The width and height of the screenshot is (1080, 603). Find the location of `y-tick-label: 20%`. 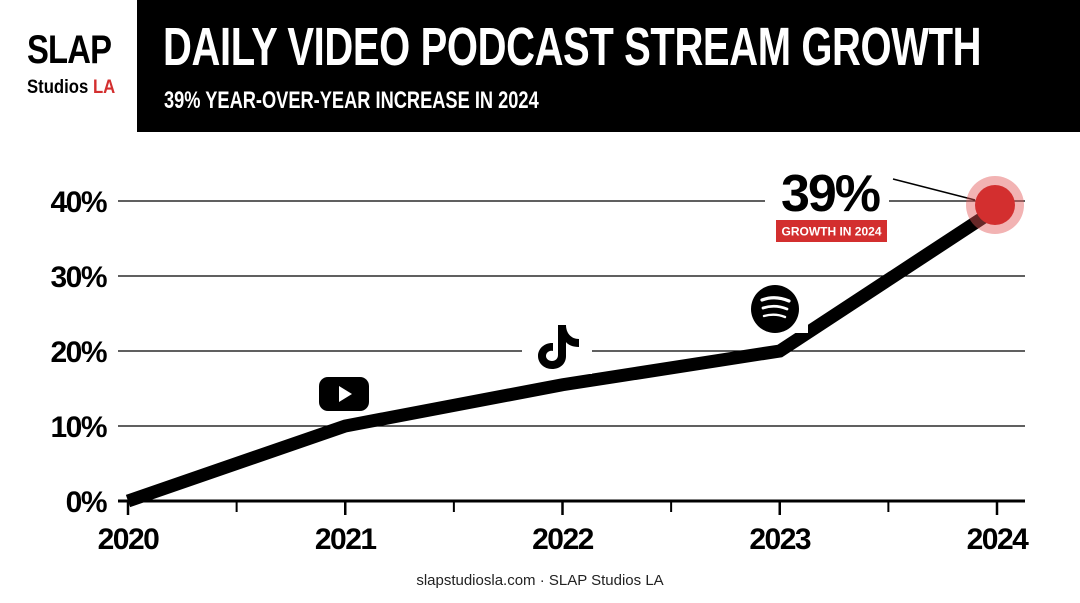

y-tick-label: 20% is located at coordinates (78, 352).